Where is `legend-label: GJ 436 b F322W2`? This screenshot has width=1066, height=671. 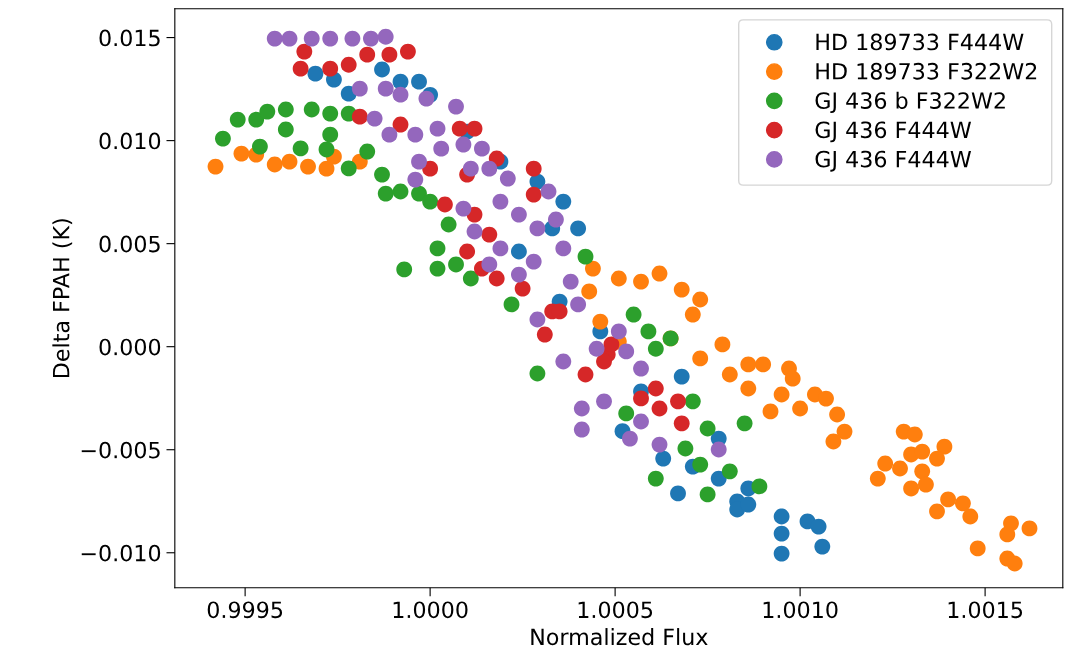
legend-label: GJ 436 b F322W2 is located at coordinates (910, 102).